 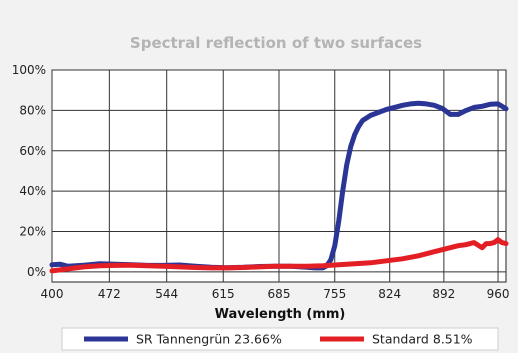 I want to click on x-tick-label: 685, so click(x=279, y=294).